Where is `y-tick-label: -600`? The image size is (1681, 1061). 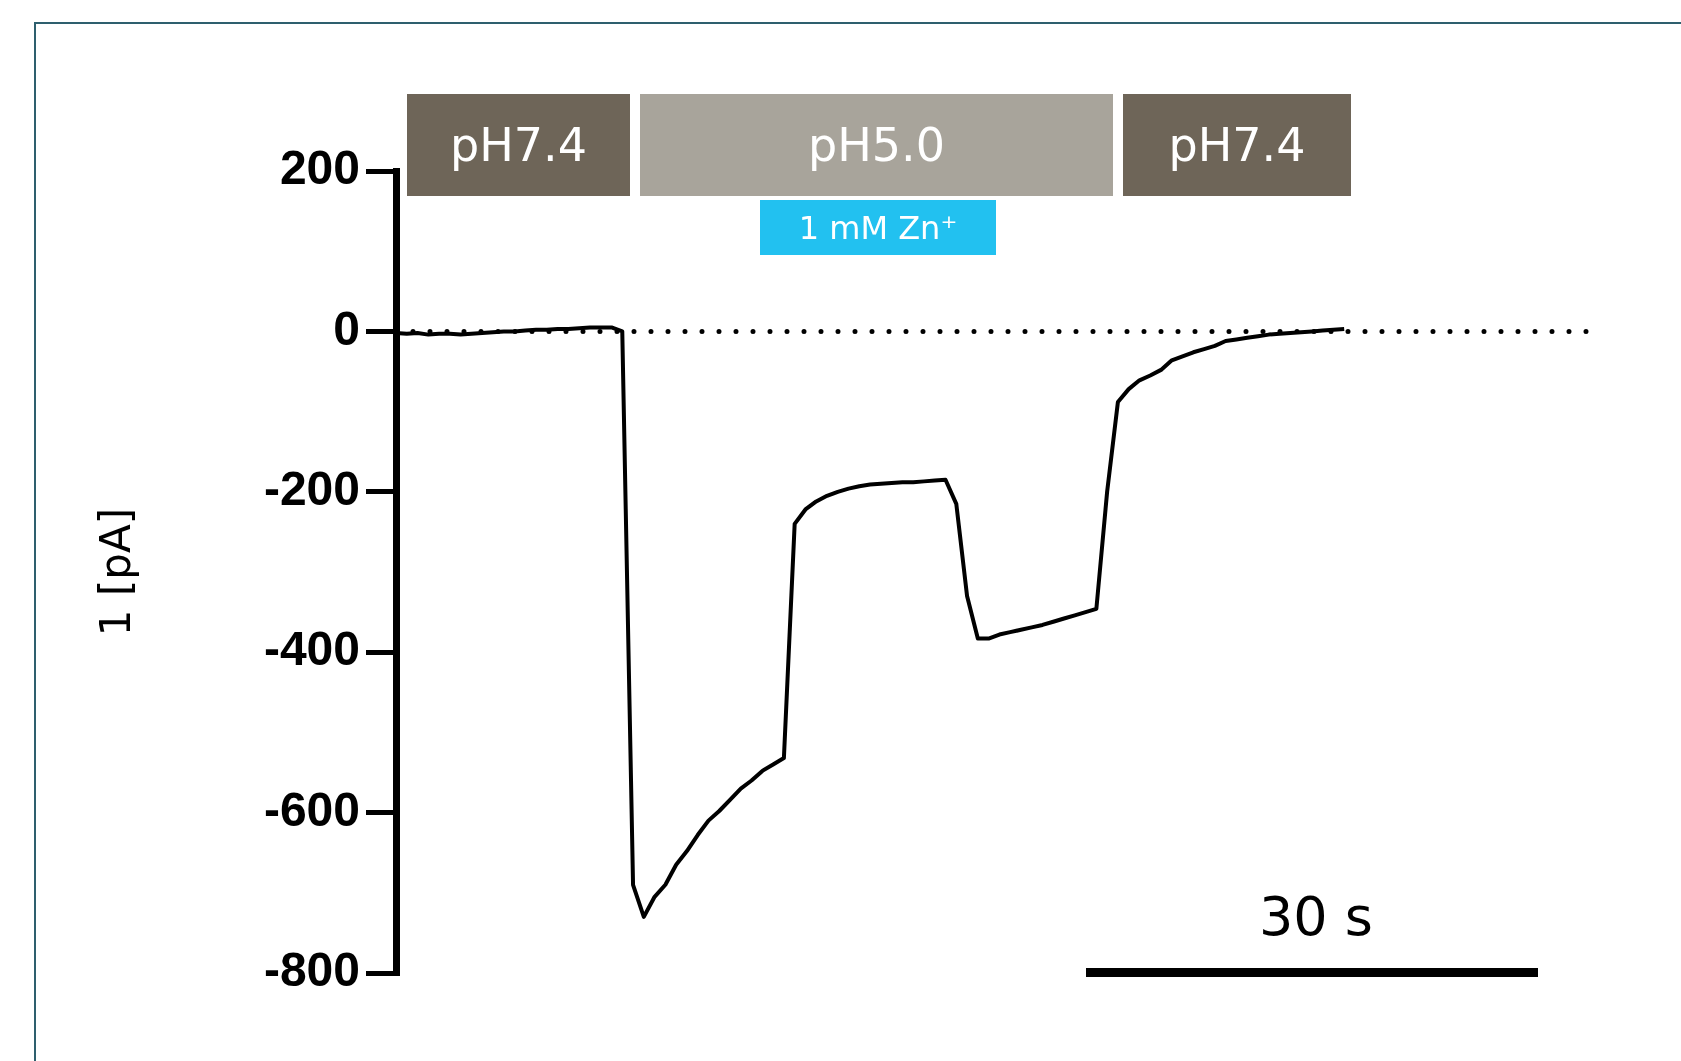 y-tick-label: -600 is located at coordinates (311, 809).